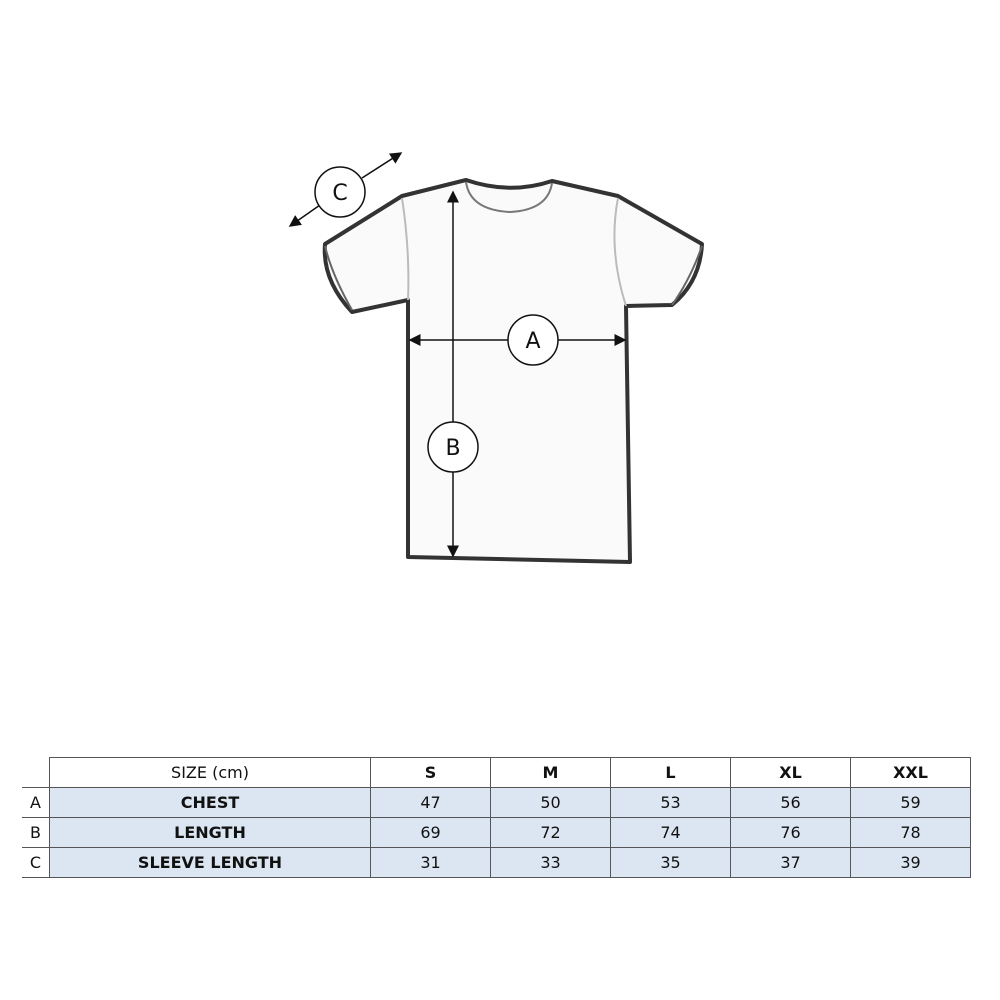  Describe the element at coordinates (496, 802) in the screenshot. I see `table-row: A CHEST 47 50 53 56 59` at that location.